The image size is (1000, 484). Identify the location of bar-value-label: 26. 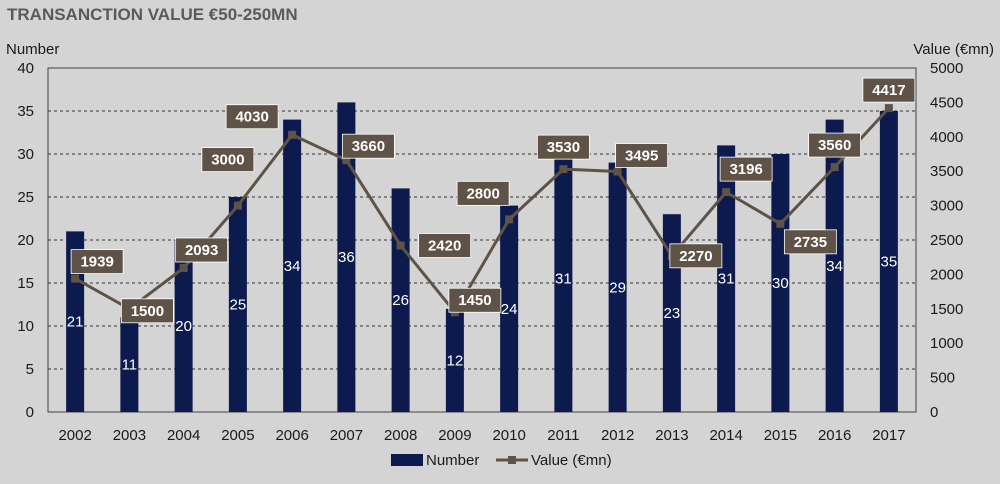
(400, 300).